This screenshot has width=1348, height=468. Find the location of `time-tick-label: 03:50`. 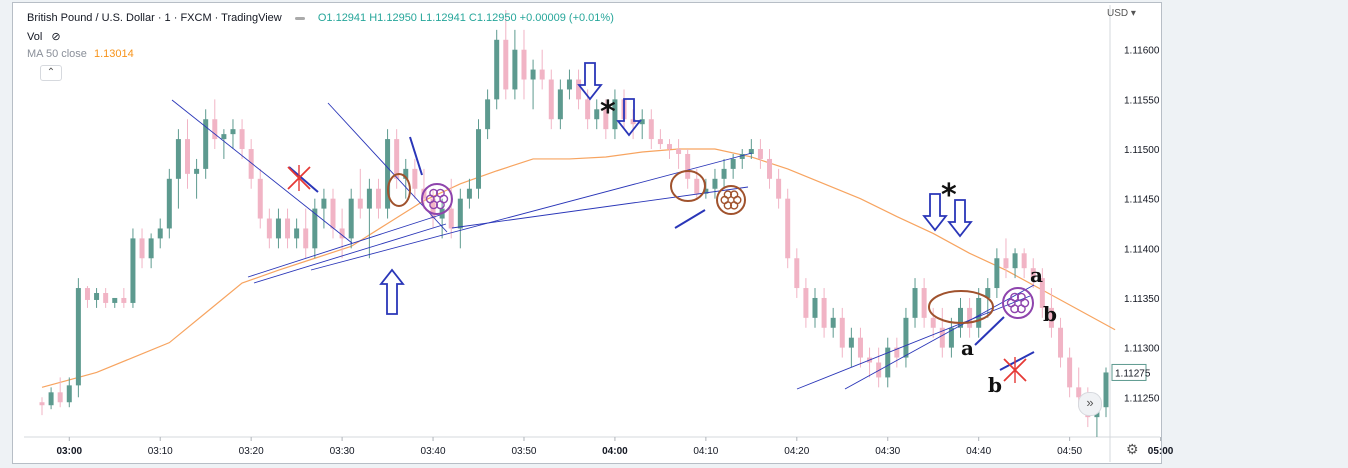

time-tick-label: 03:50 is located at coordinates (523, 451).